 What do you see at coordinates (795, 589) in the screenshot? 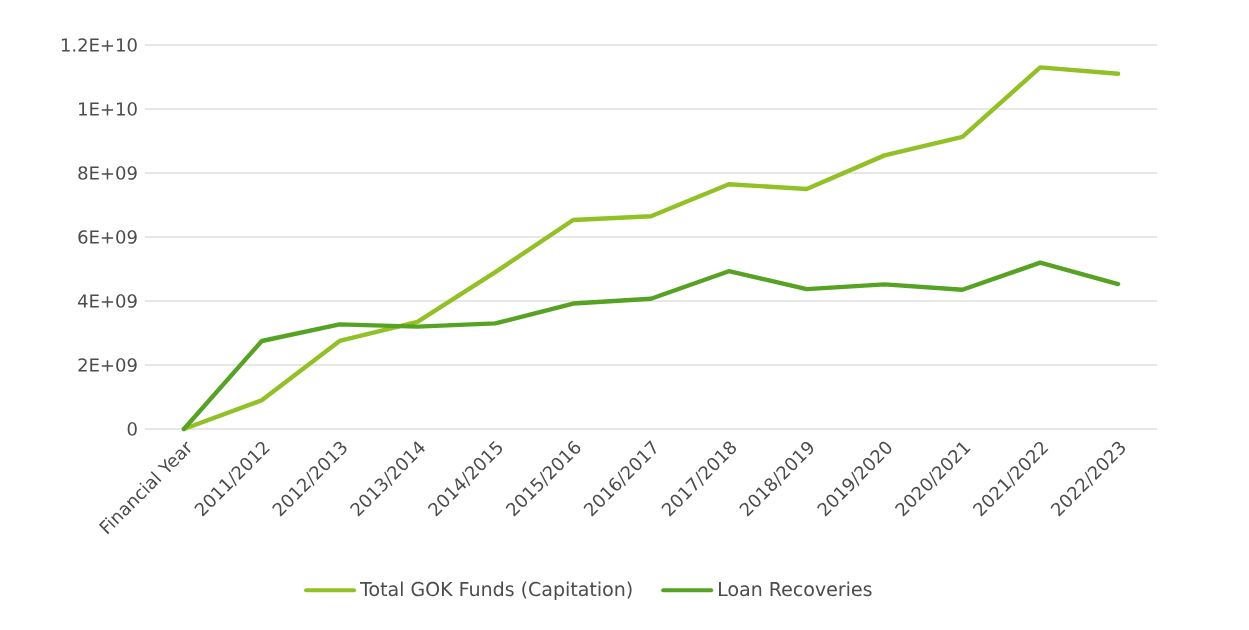
I see `legend-label: Loan Recoveries` at bounding box center [795, 589].